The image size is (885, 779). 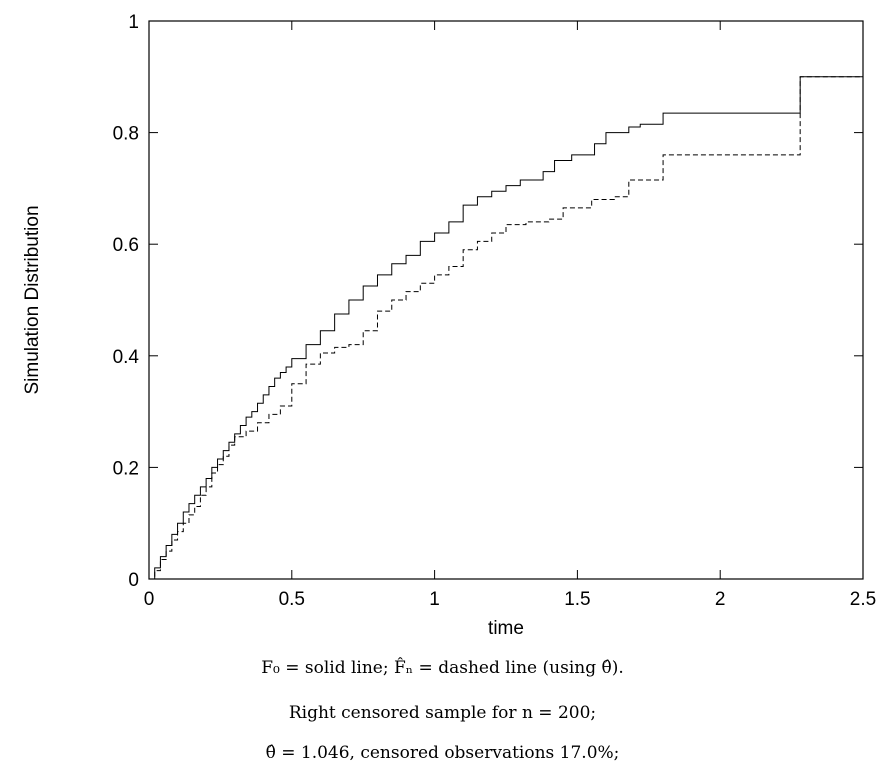 What do you see at coordinates (133, 580) in the screenshot?
I see `y-tick-label: 0` at bounding box center [133, 580].